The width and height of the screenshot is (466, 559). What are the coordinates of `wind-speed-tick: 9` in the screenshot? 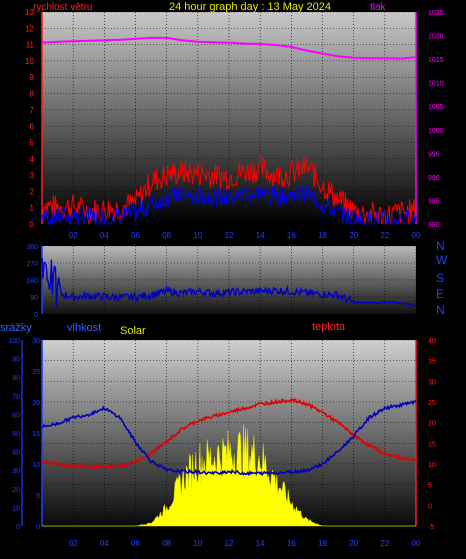 It's located at (32, 77).